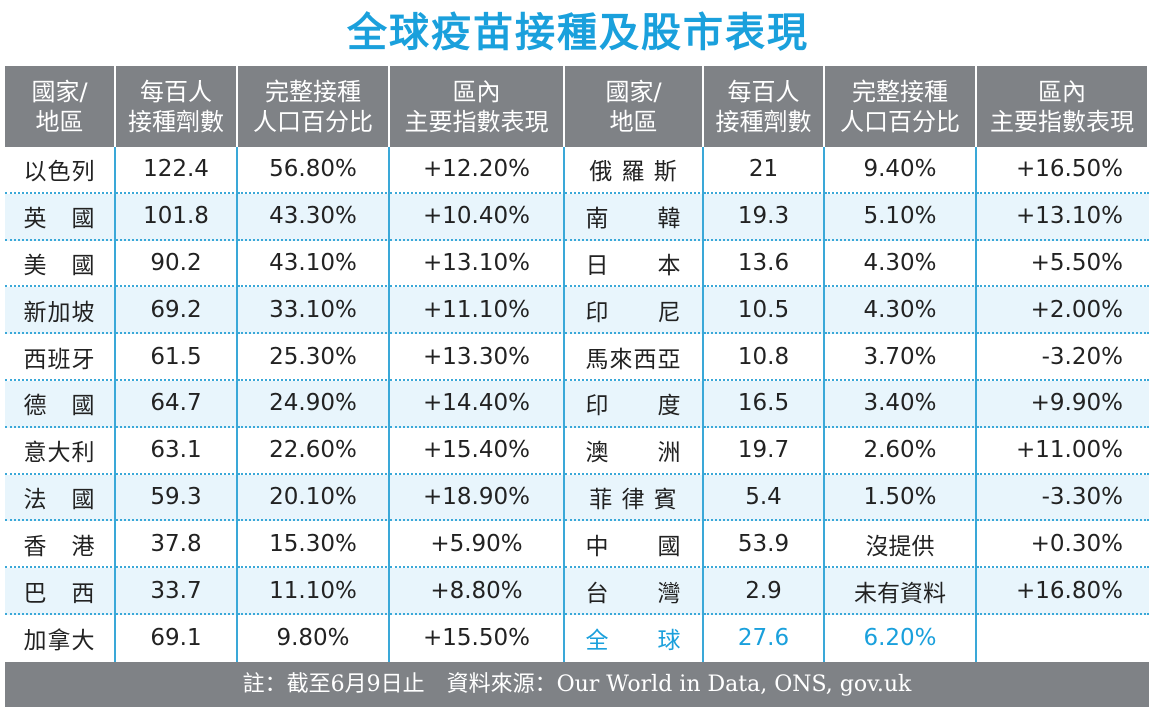 This screenshot has width=1156, height=717. I want to click on index-perf-cell: +5.50%, so click(1063, 264).